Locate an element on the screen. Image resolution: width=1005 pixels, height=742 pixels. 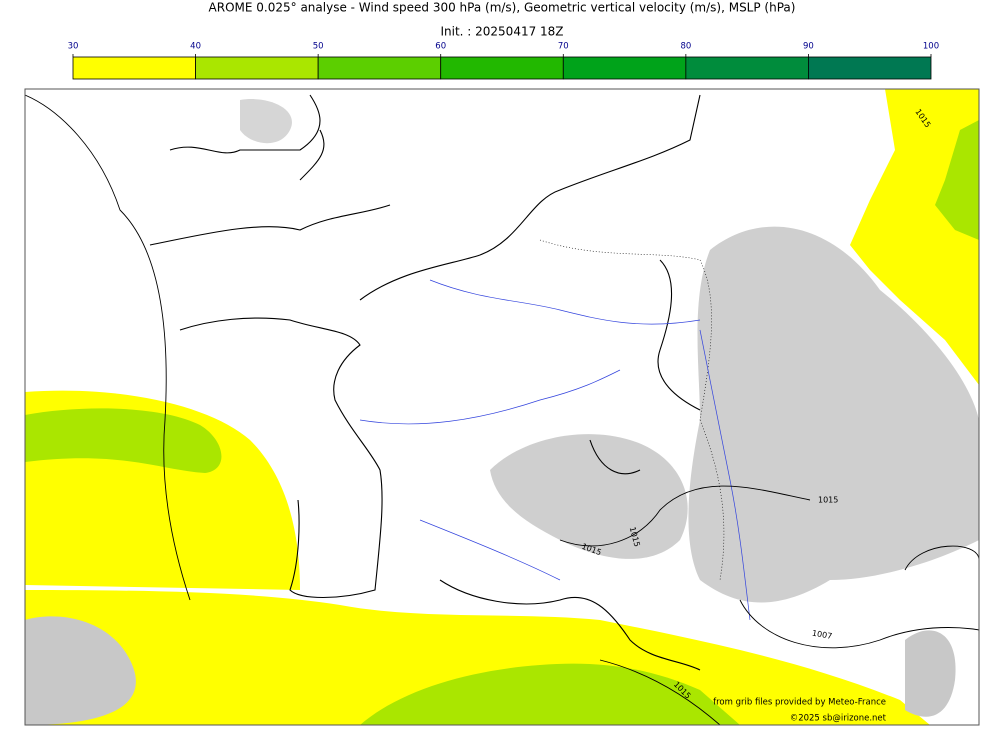
credit: from grib files provided by Meteo-France is located at coordinates (799, 703).